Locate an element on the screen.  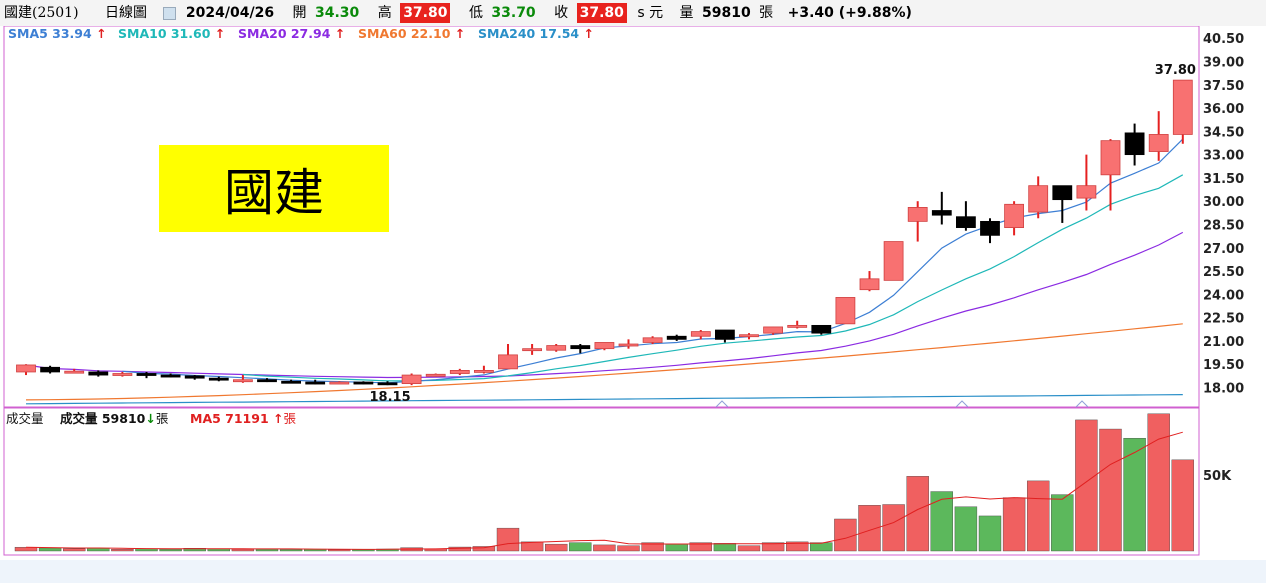
volume-ma5-legend: MA5 71191 ↑張 is located at coordinates (243, 418).